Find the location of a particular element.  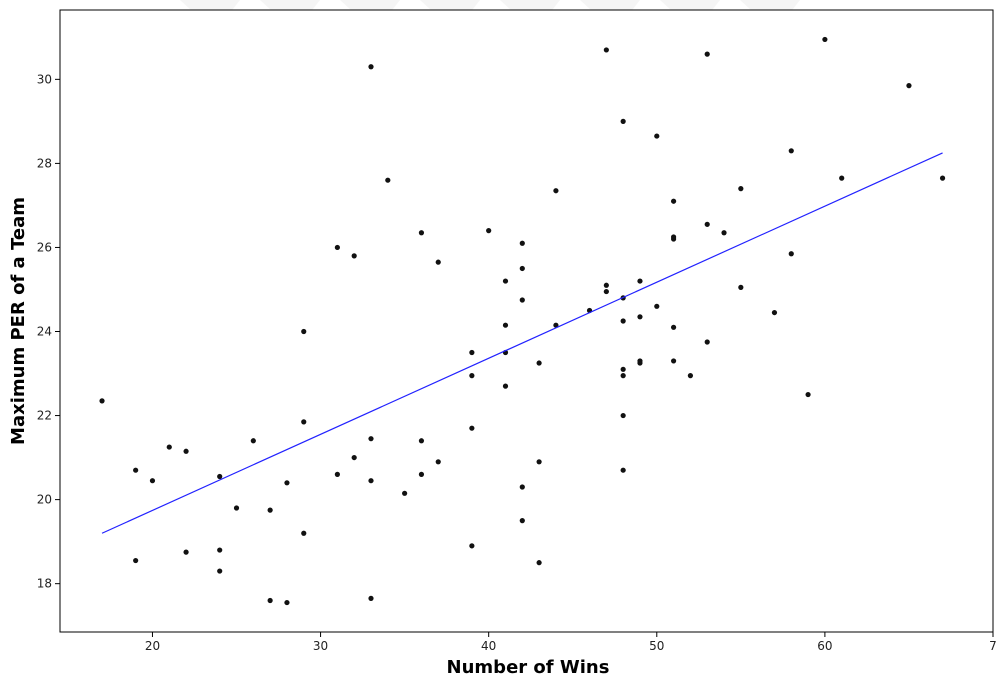

x-tick-label: 7 is located at coordinates (992, 646).